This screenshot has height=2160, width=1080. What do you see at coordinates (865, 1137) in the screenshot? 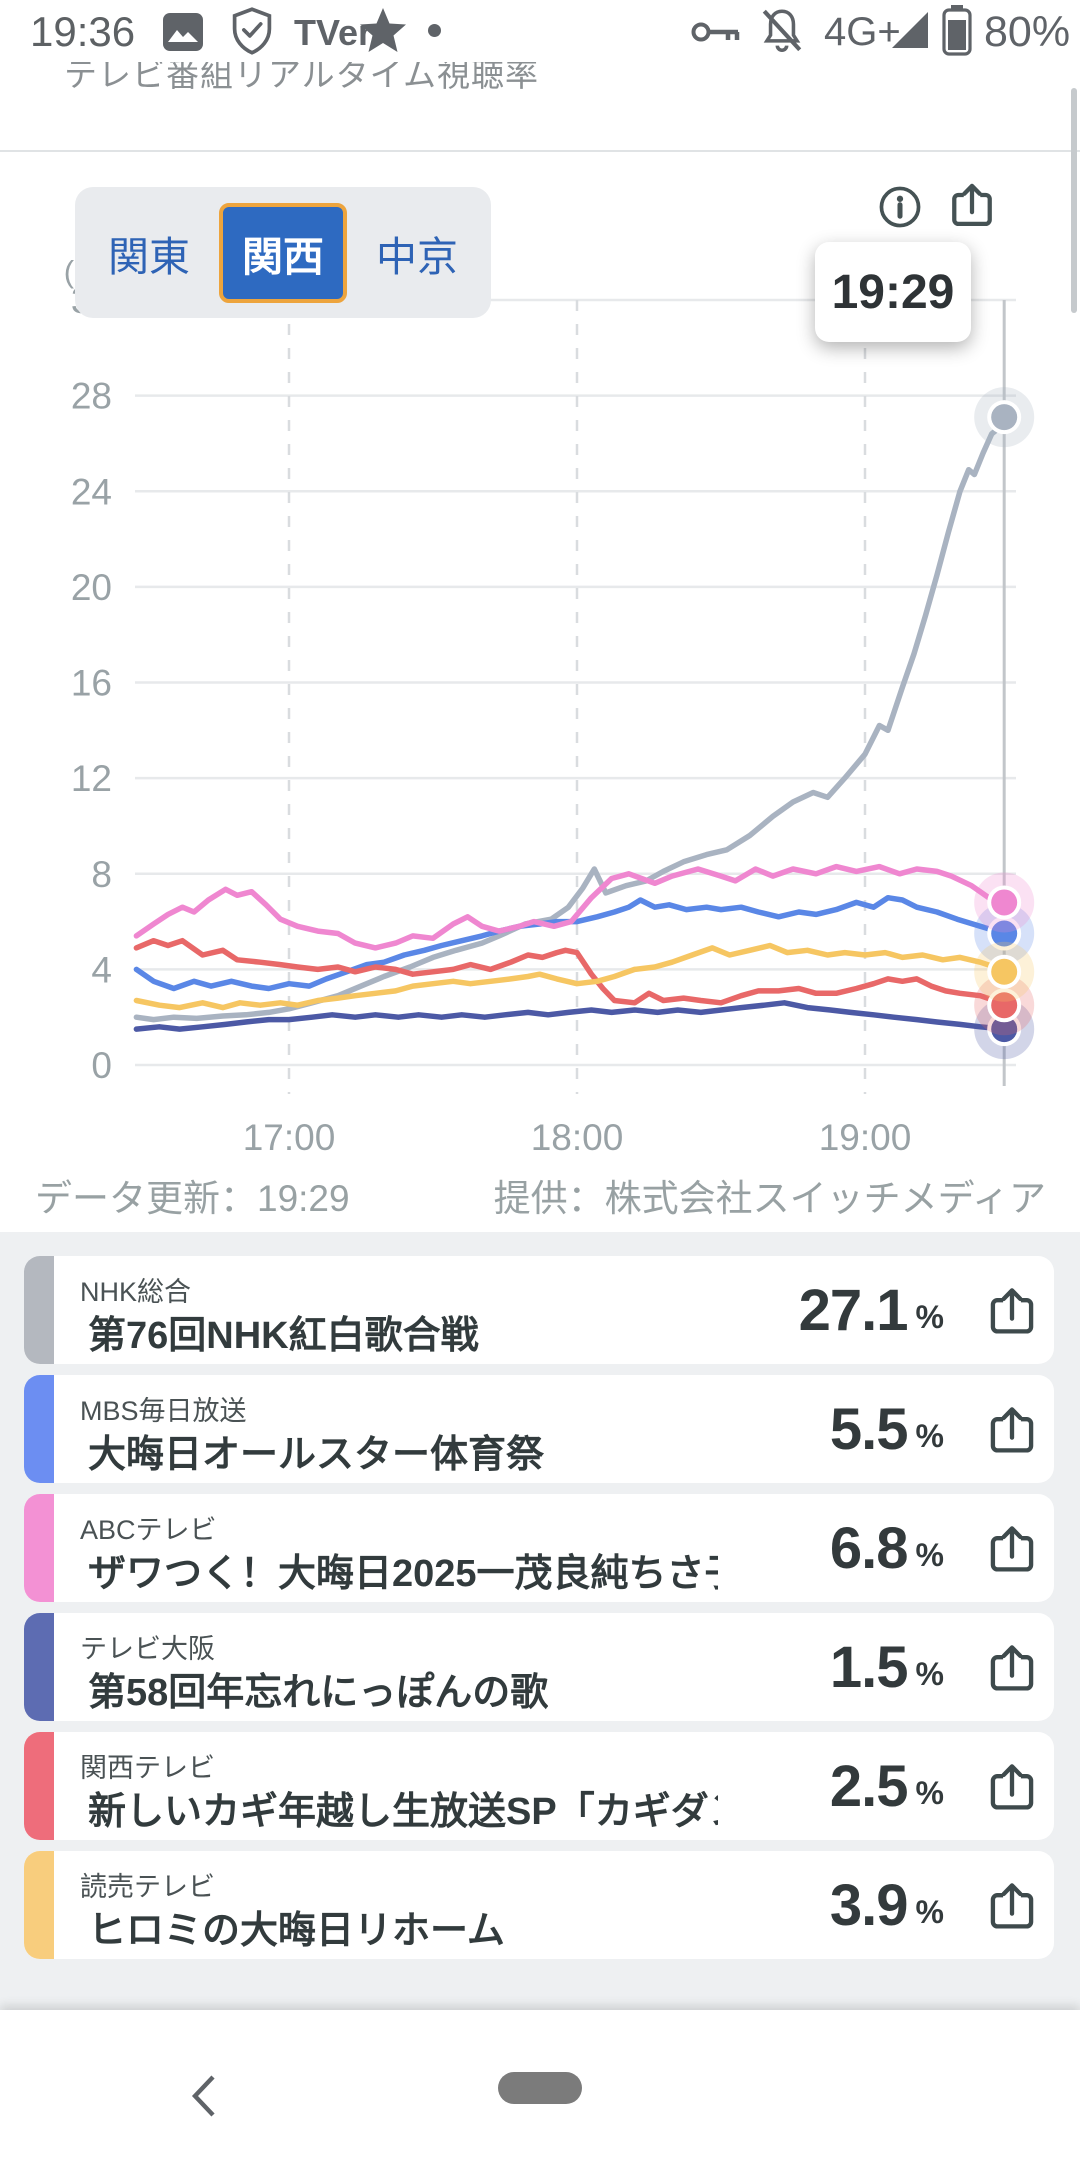
I see `x-tick-label: 19:00` at bounding box center [865, 1137].